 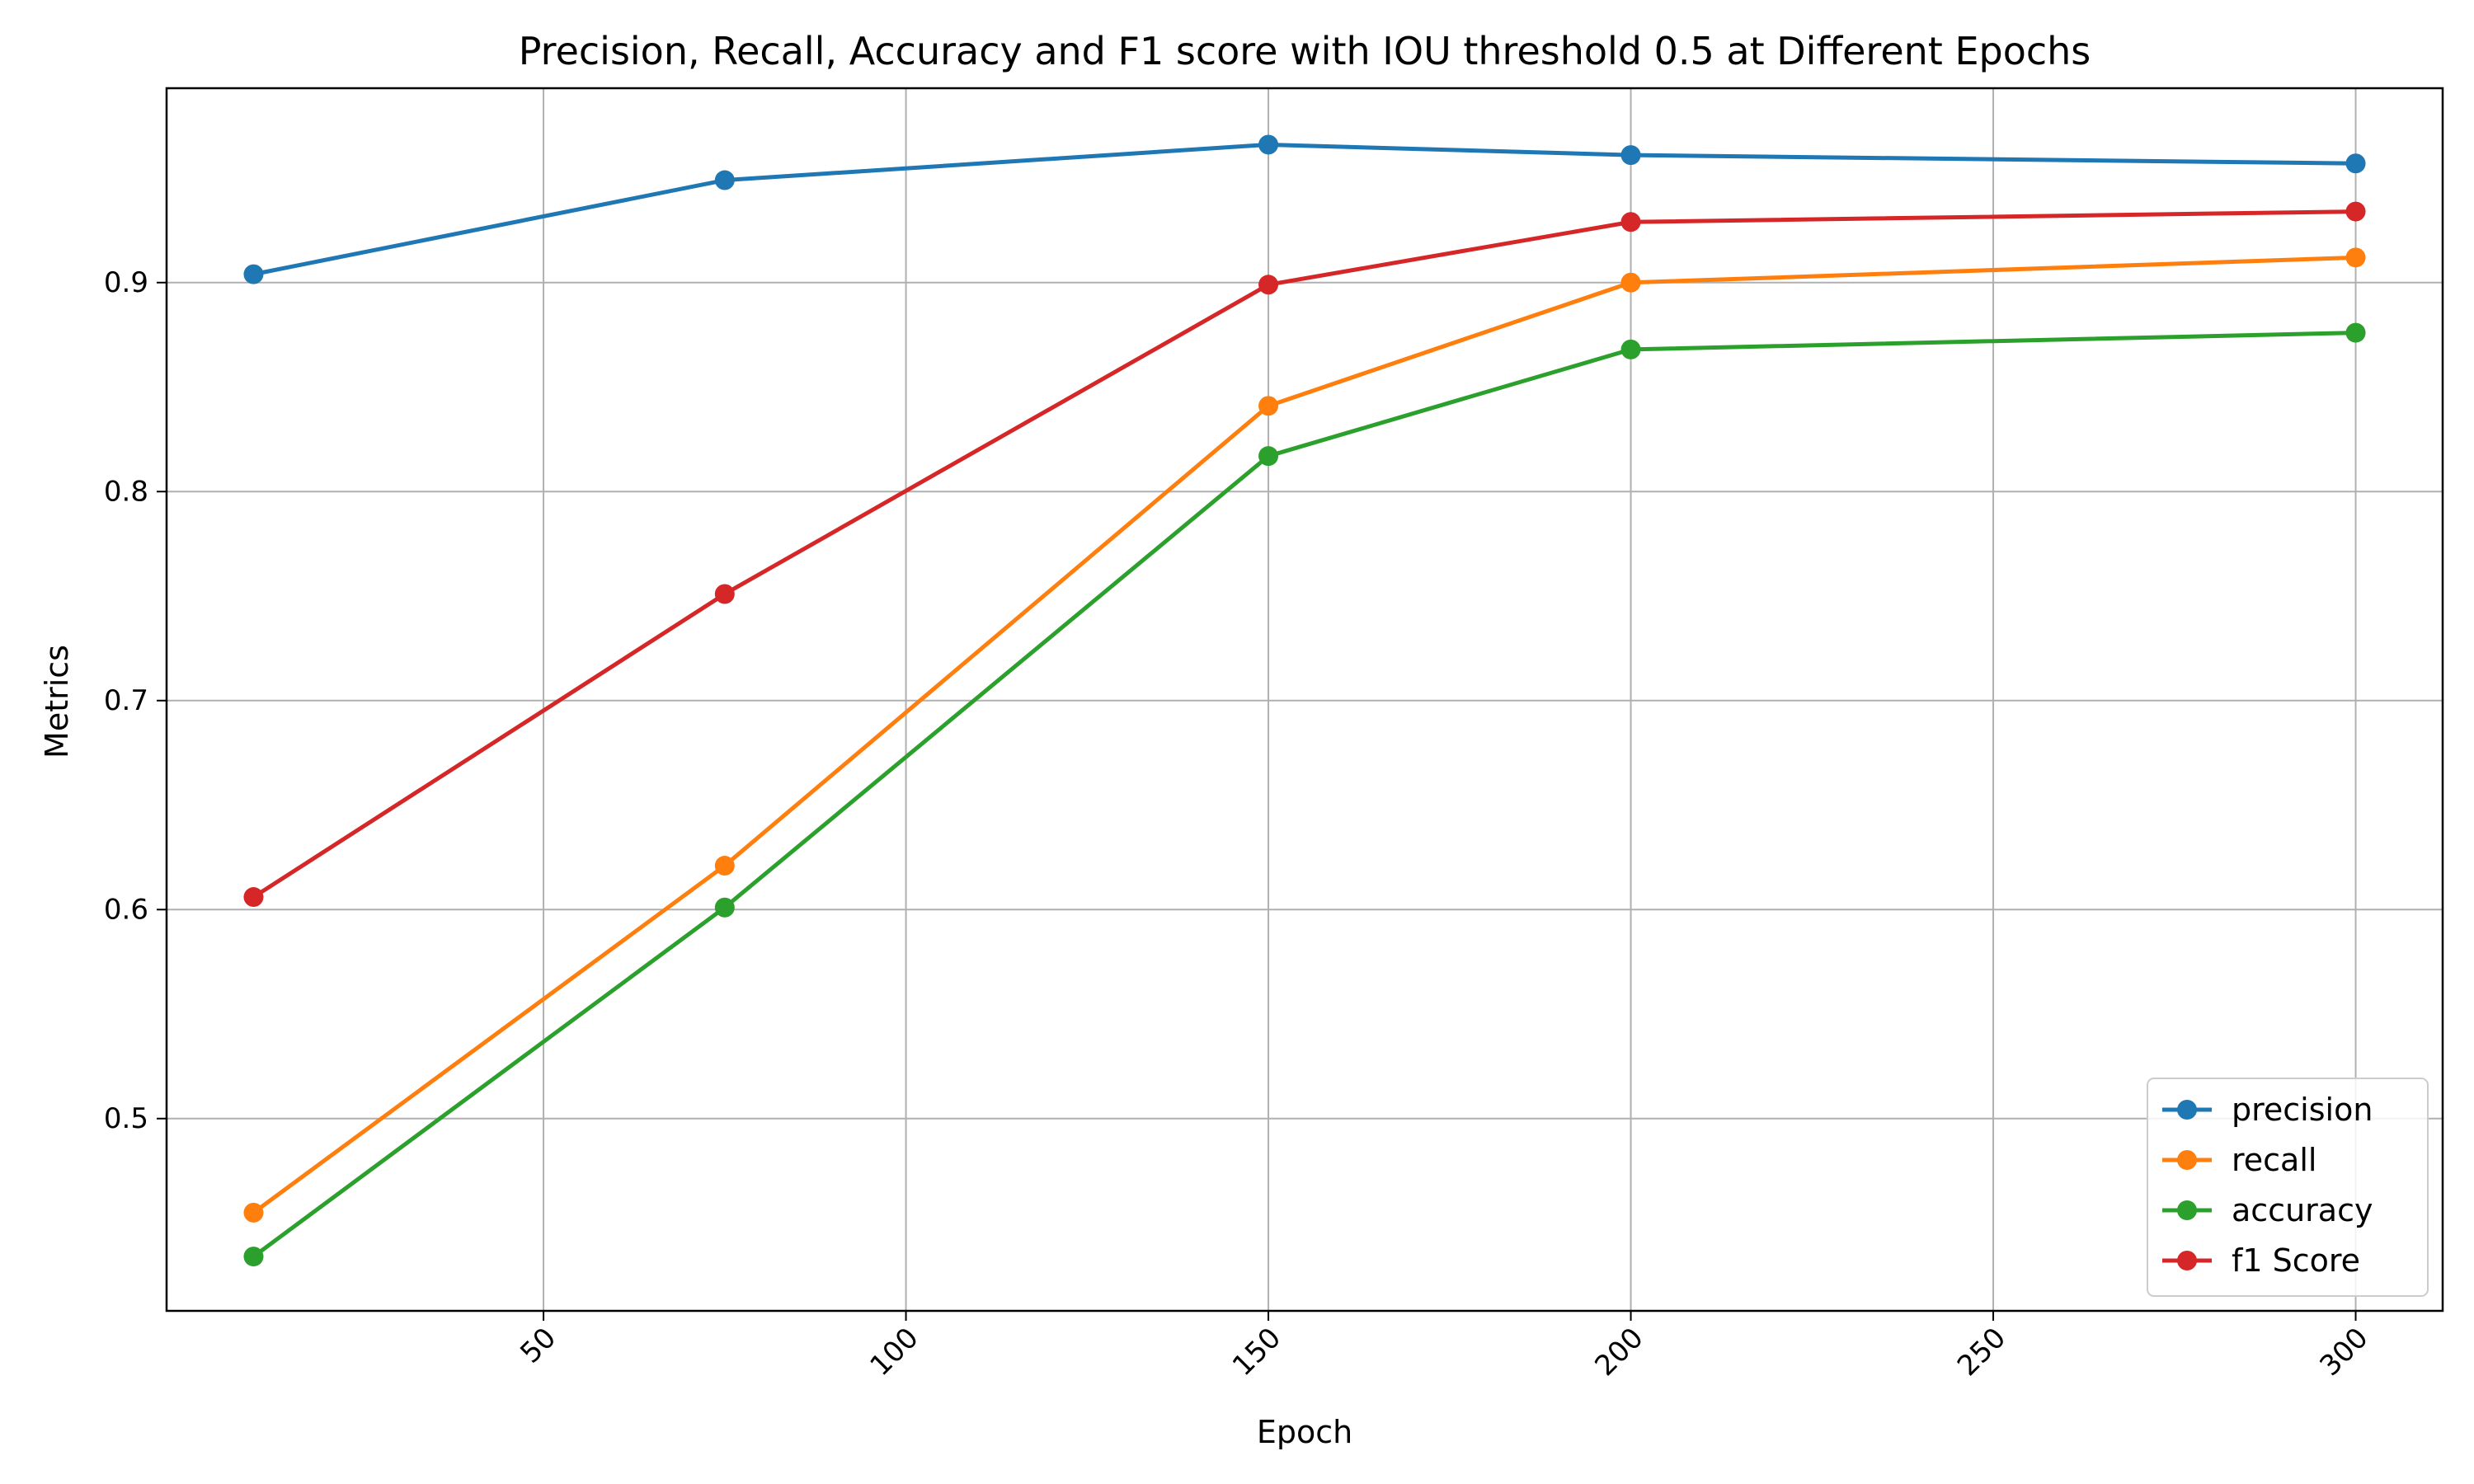 I want to click on x-tick-label: 250, so click(x=1981, y=1352).